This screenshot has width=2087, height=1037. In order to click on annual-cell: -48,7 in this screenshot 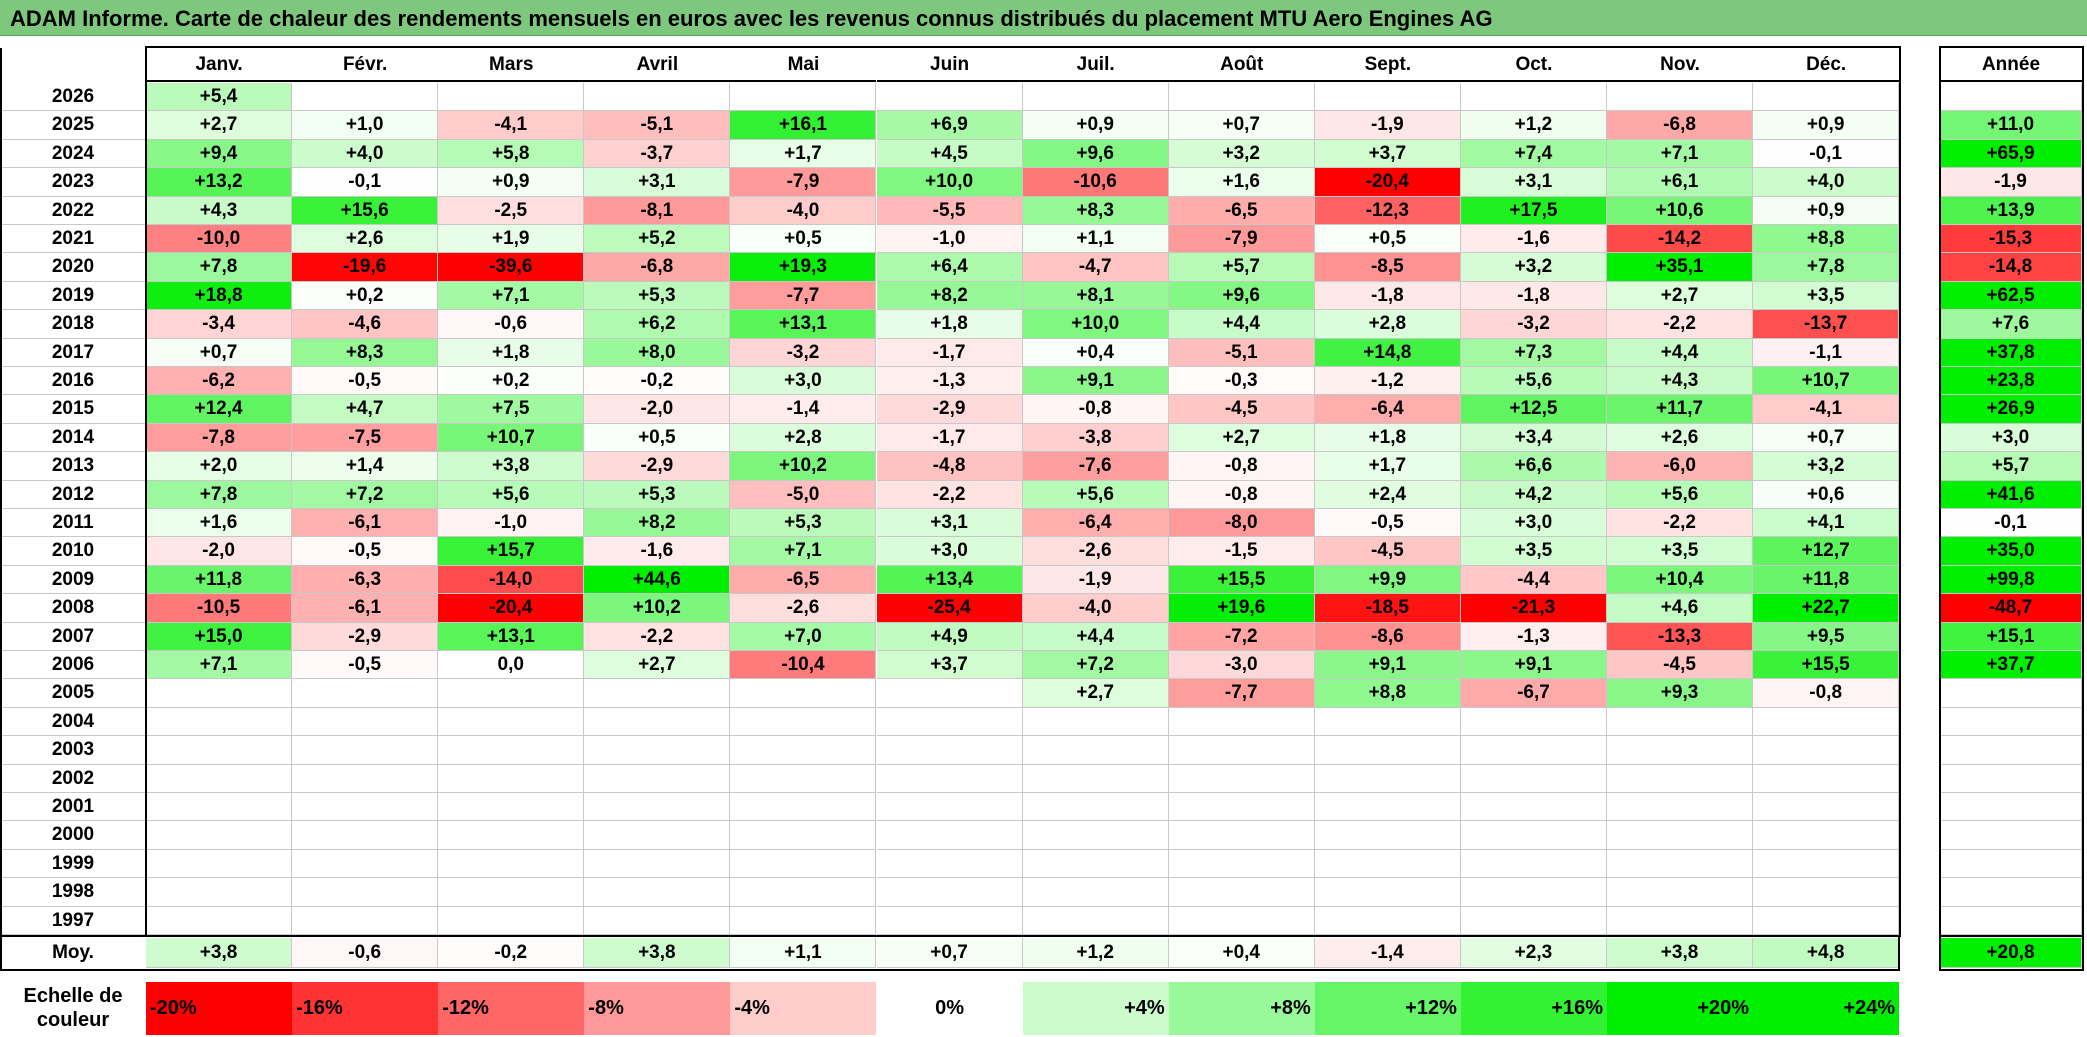, I will do `click(2011, 608)`.